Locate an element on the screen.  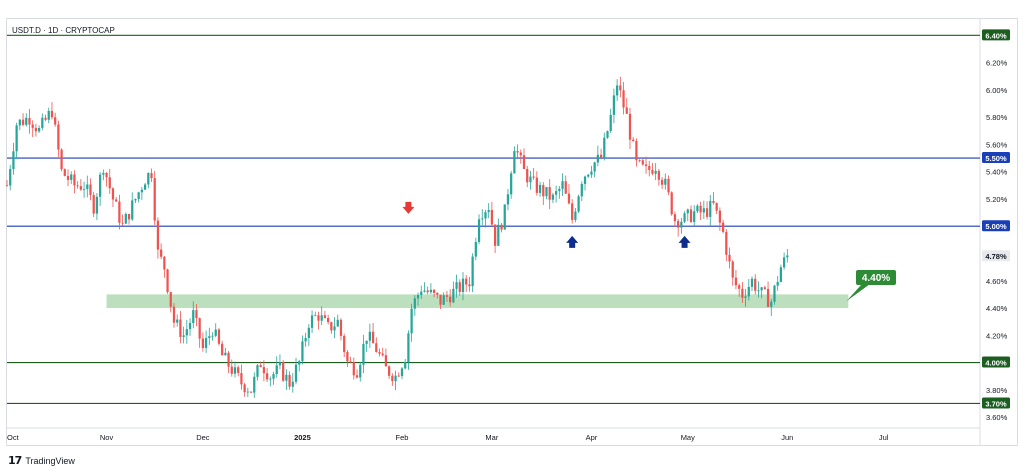
level-badge is located at coordinates (996, 158).